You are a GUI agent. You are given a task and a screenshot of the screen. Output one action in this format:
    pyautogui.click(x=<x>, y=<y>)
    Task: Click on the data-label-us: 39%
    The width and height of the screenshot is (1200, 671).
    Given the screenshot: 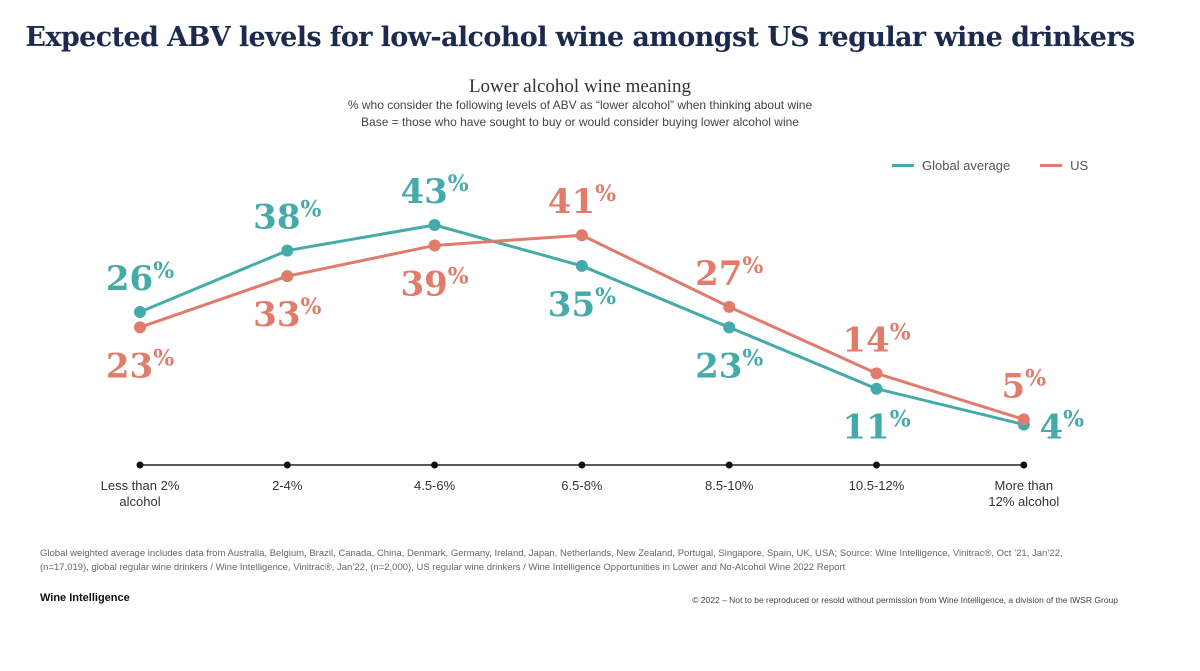 What is the action you would take?
    pyautogui.click(x=434, y=283)
    